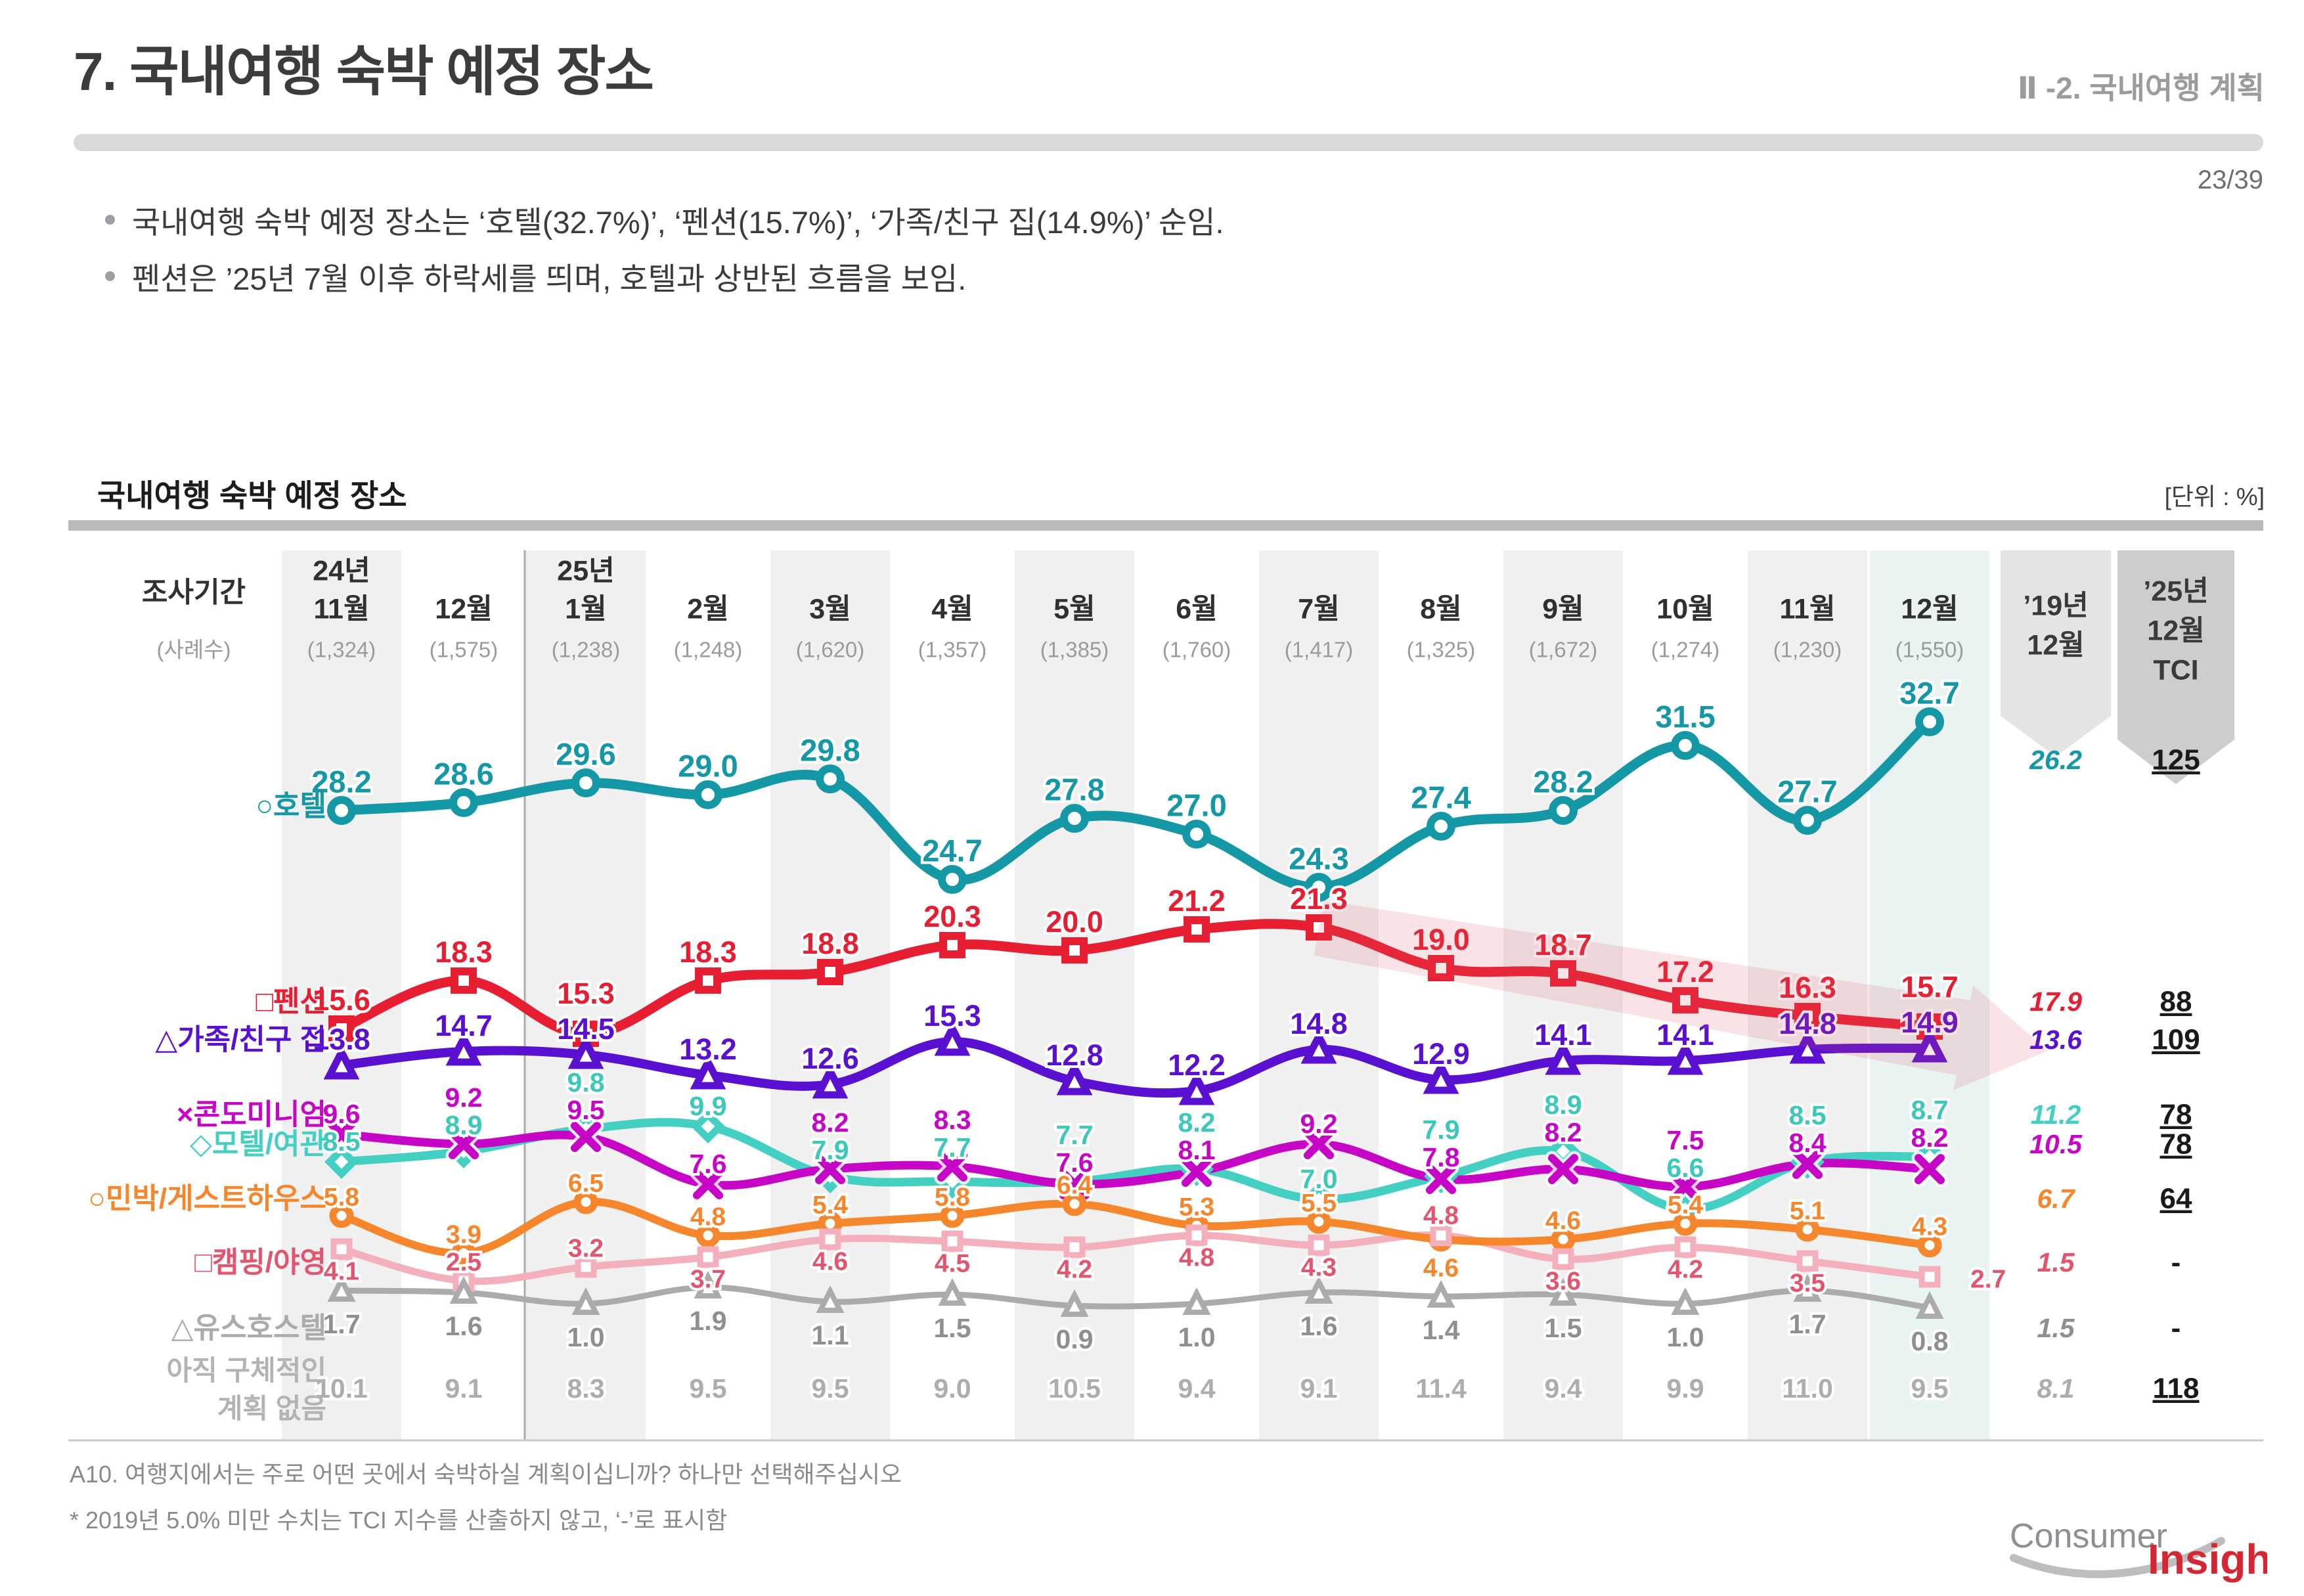  Describe the element at coordinates (1075, 1339) in the screenshot. I see `value-youth: 0.9` at that location.